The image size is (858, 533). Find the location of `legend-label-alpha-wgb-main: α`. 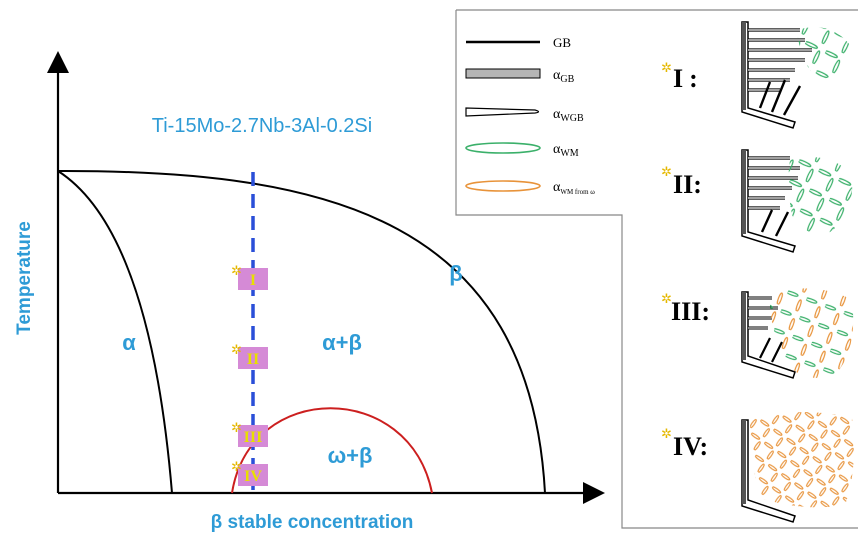

legend-label-alpha-wgb-main: α is located at coordinates (557, 114).